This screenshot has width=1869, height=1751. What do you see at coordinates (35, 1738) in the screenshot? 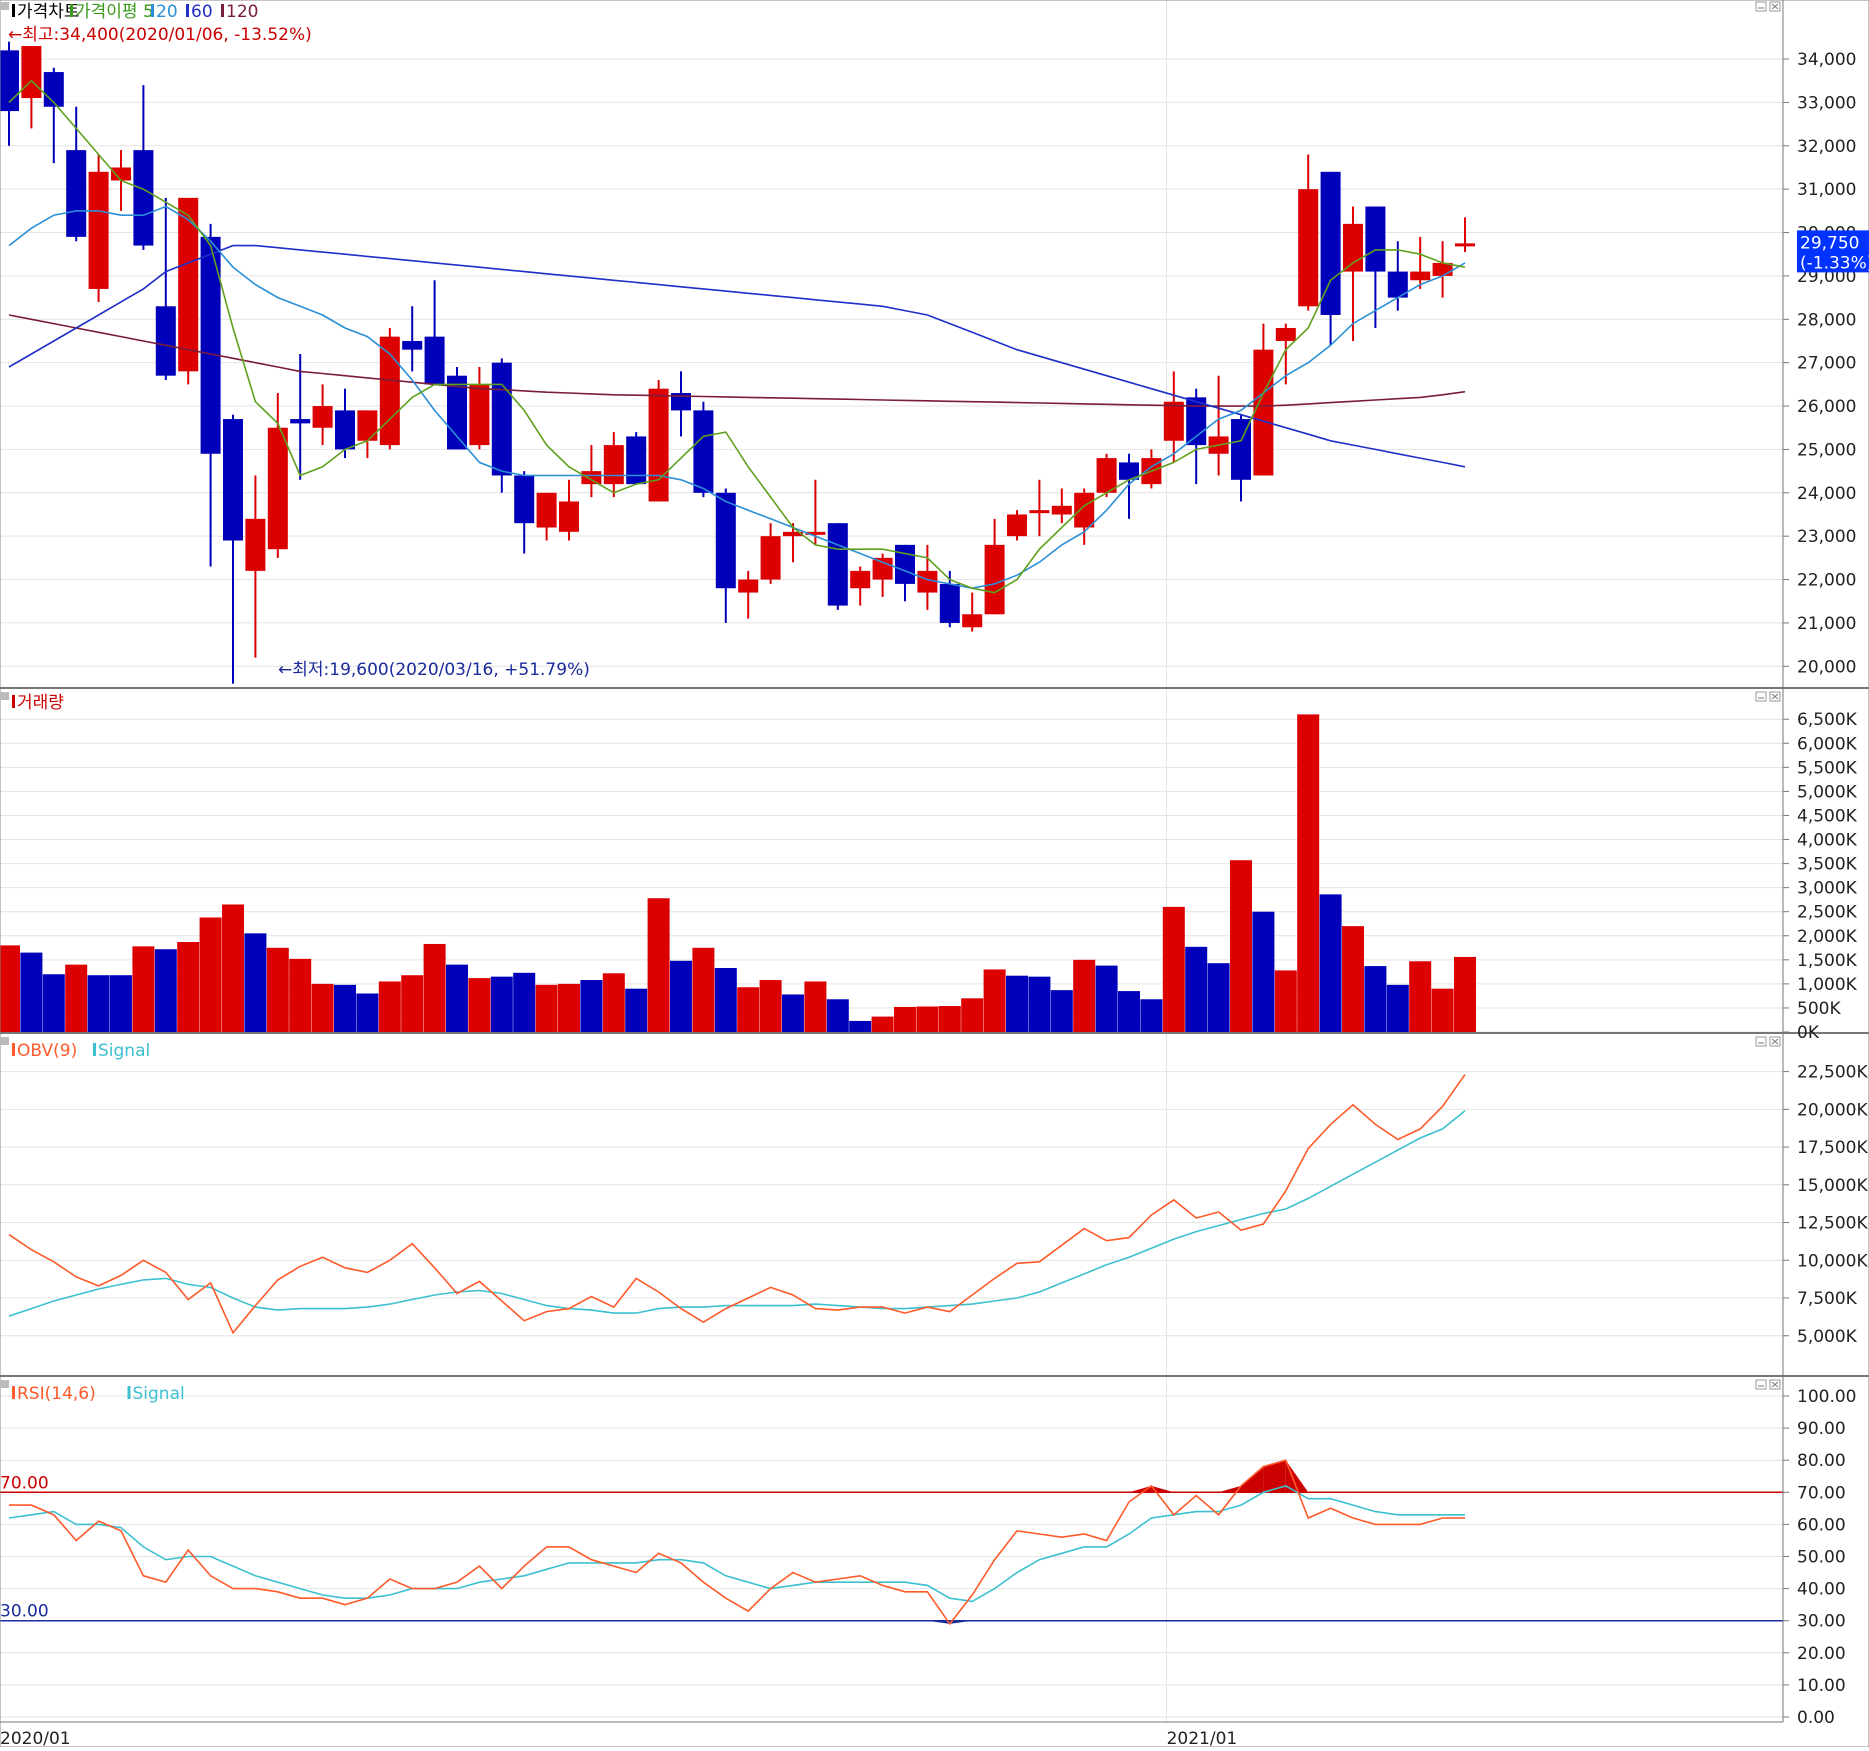
I see `x-tick-label: 2020/01` at bounding box center [35, 1738].